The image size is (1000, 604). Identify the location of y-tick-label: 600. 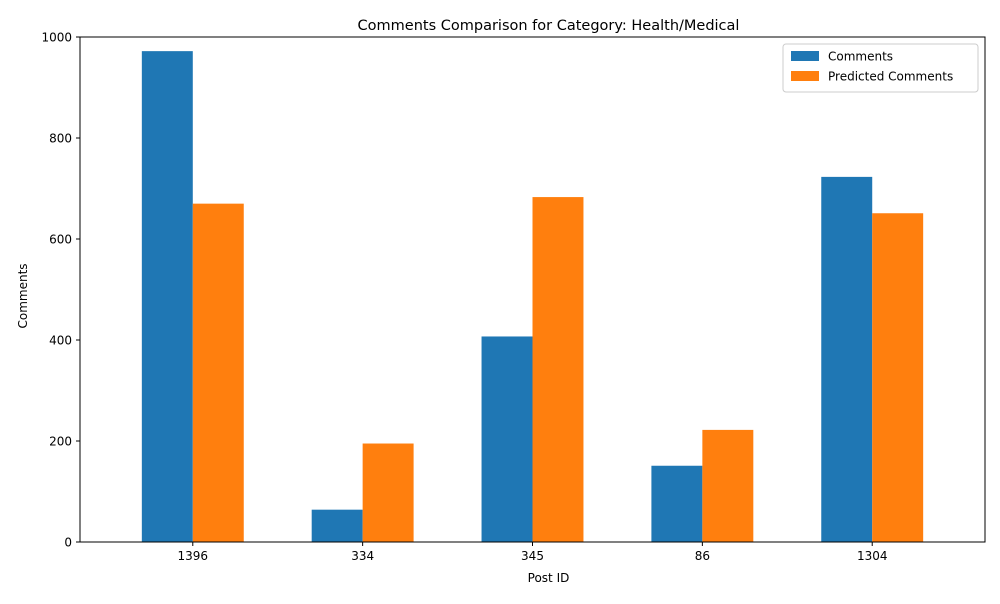
(60, 240).